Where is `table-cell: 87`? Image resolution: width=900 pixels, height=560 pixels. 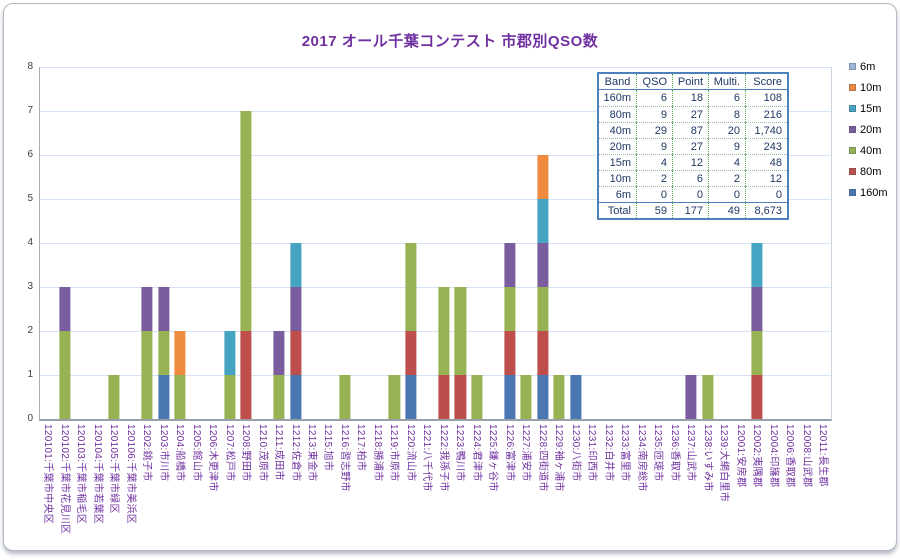 table-cell: 87 is located at coordinates (690, 130).